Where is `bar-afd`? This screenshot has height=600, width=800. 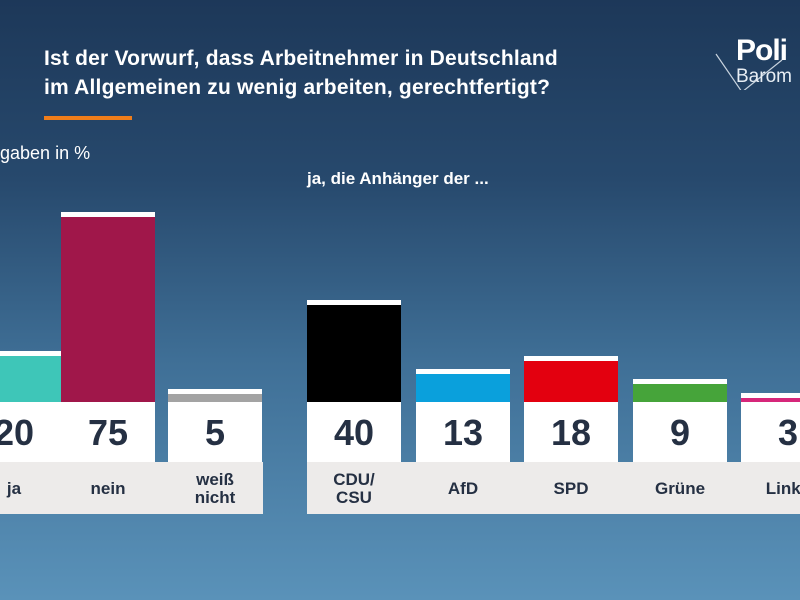
bar-afd is located at coordinates (463, 385).